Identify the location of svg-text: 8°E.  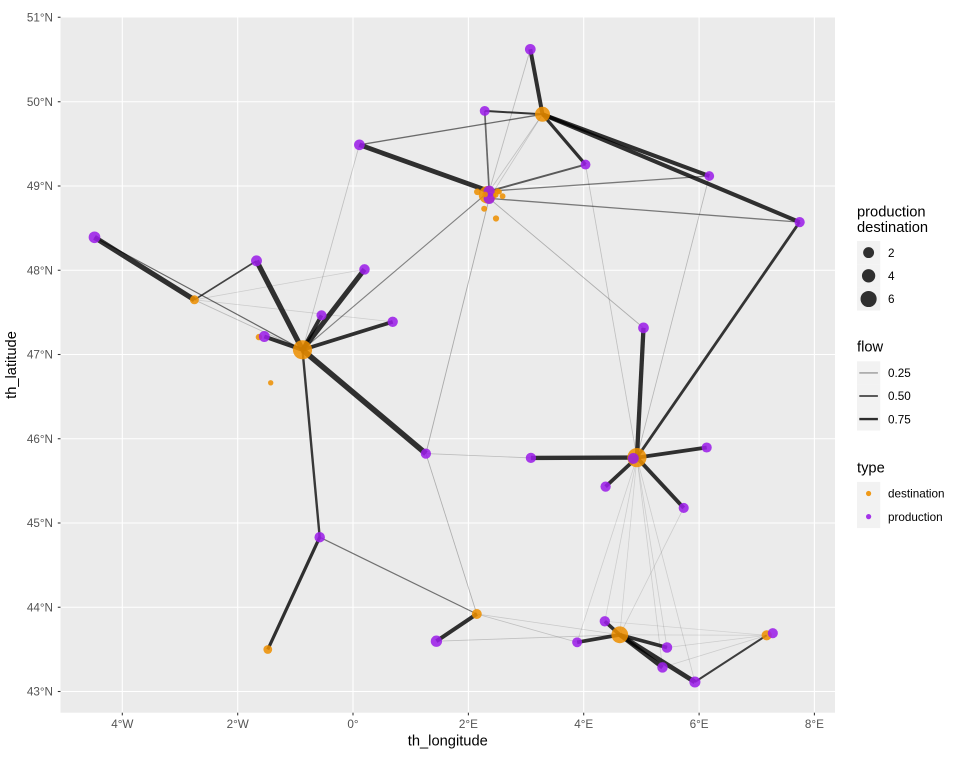
(814, 724).